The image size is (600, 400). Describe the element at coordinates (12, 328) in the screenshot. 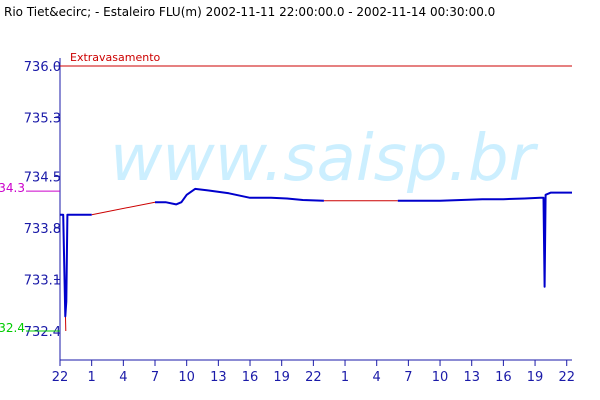

I see `min-marker-label: 732.4` at that location.